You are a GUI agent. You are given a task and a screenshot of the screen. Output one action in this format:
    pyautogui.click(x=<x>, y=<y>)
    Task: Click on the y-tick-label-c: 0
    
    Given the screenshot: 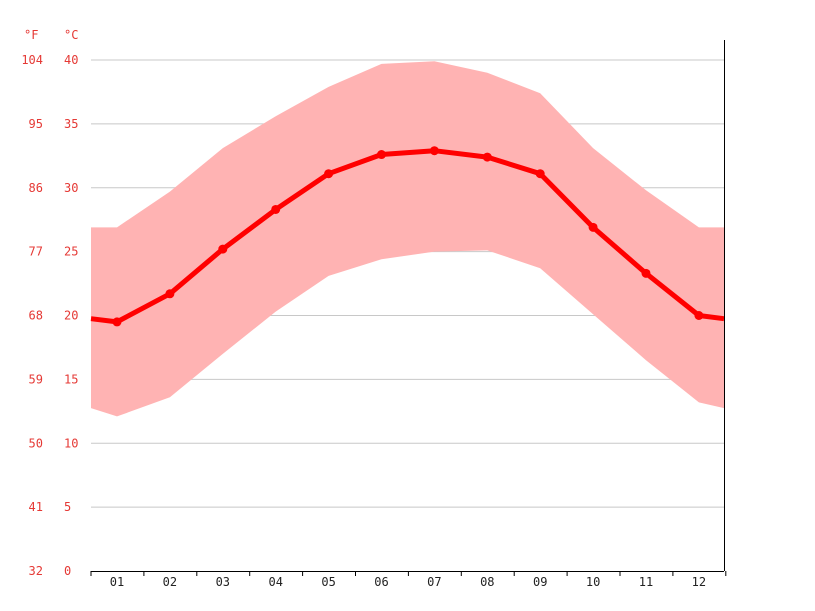 What is the action you would take?
    pyautogui.click(x=67, y=571)
    